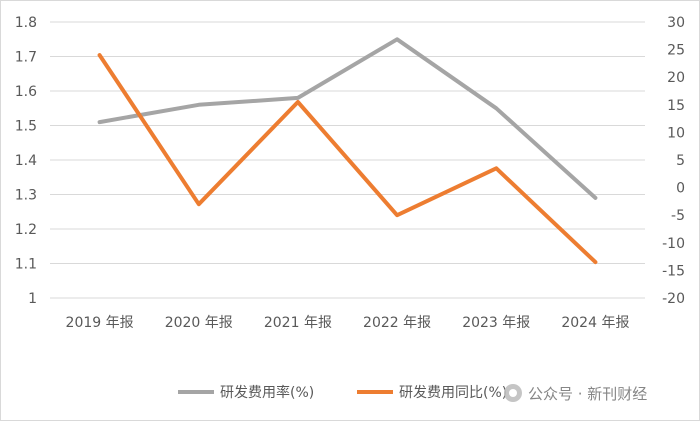 Image resolution: width=700 pixels, height=421 pixels. What do you see at coordinates (513, 393) in the screenshot?
I see `wechat-logo-icon` at bounding box center [513, 393].